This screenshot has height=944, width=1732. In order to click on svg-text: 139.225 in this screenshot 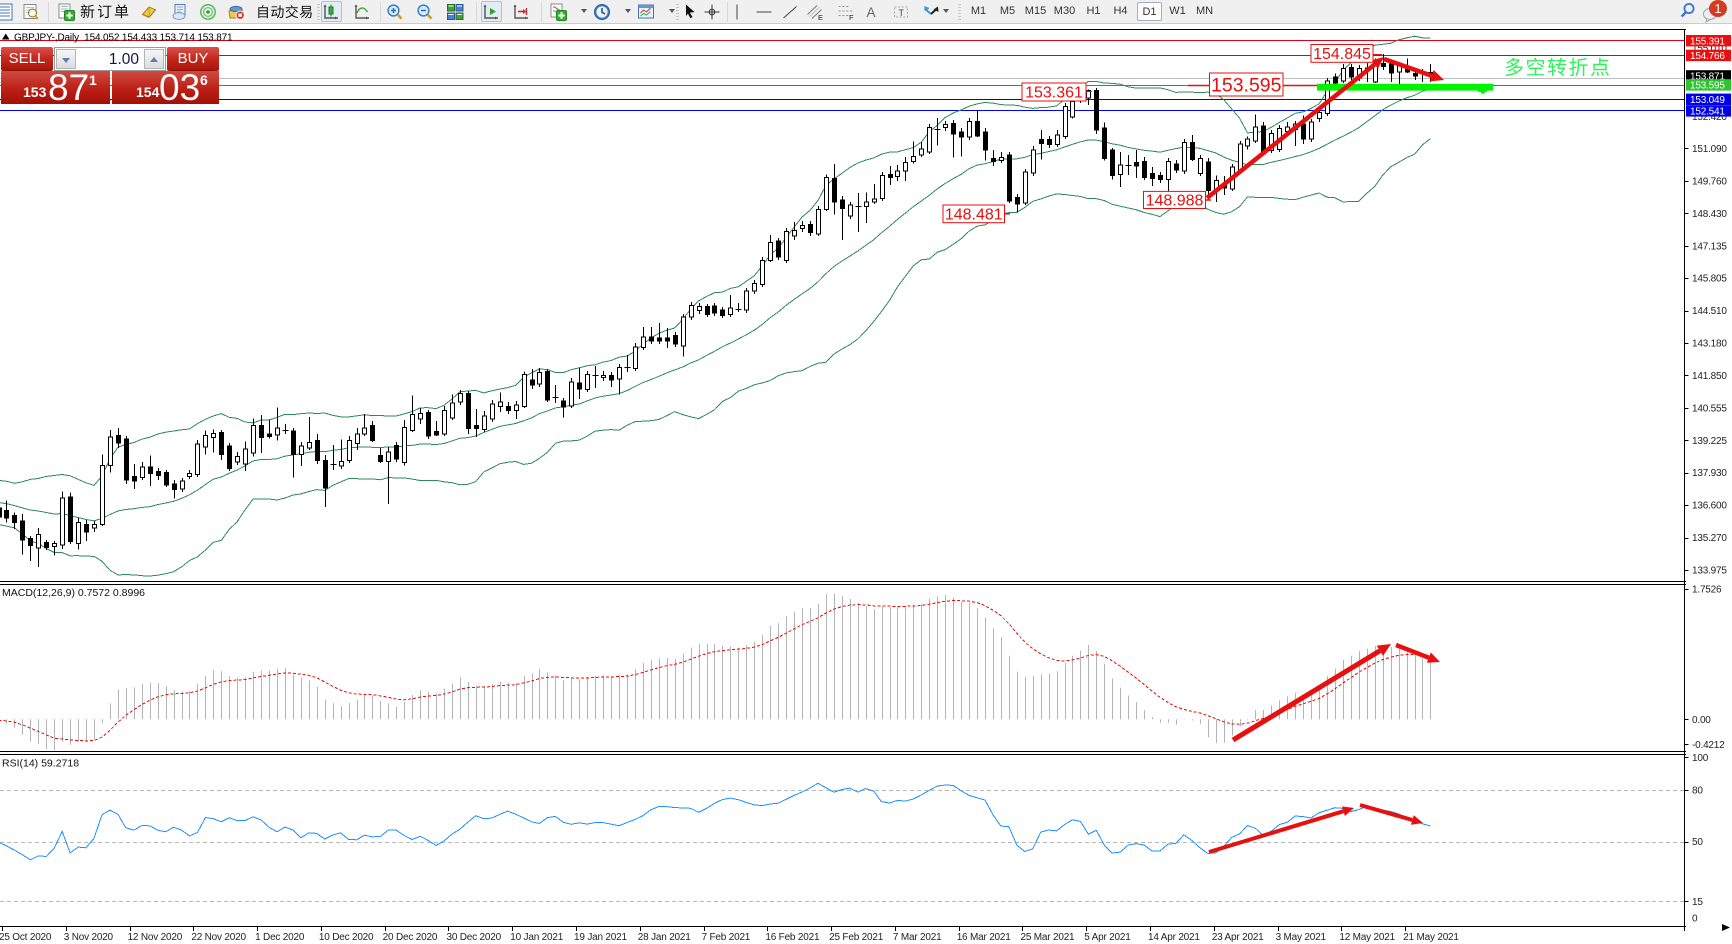, I will do `click(1709, 441)`.